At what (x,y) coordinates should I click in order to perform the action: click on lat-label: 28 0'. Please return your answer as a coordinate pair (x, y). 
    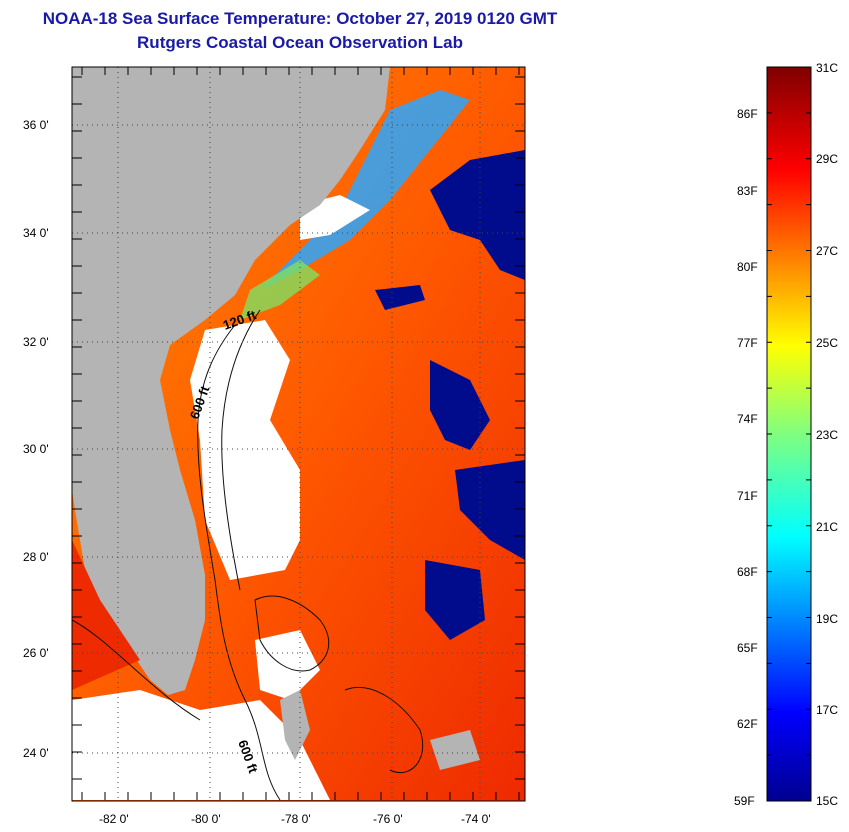
    Looking at the image, I should click on (36, 557).